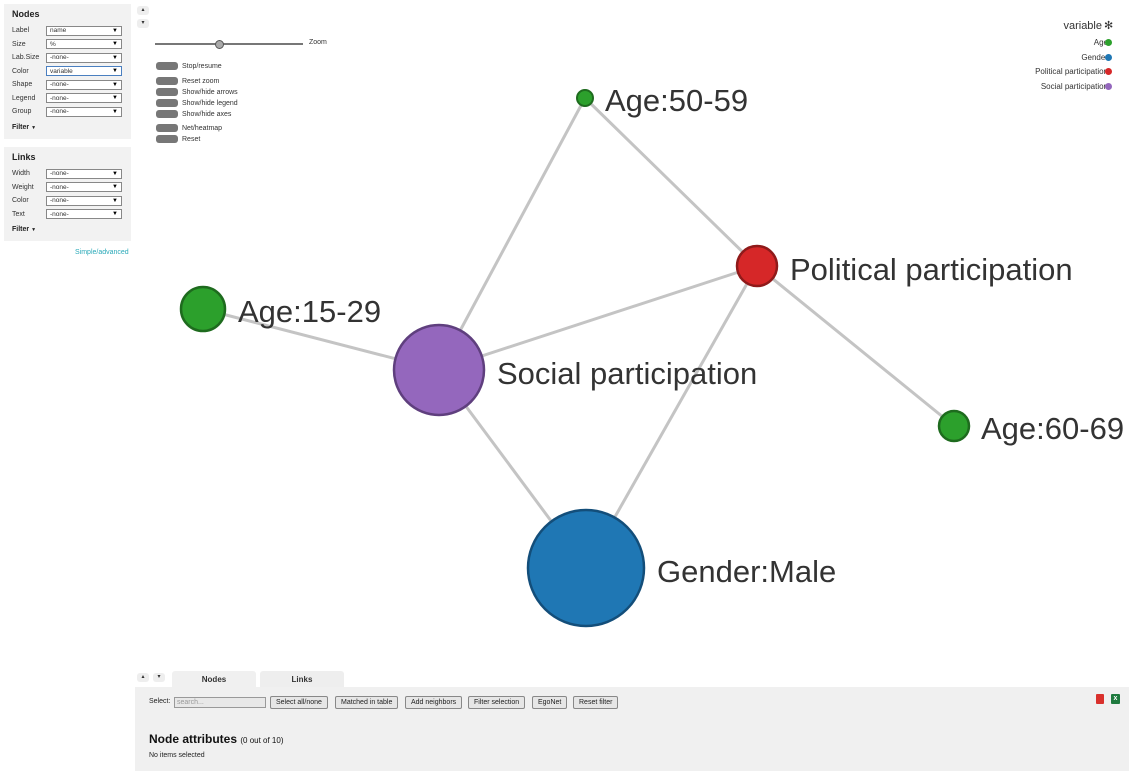 The height and width of the screenshot is (773, 1134). What do you see at coordinates (439, 370) in the screenshot?
I see `node-social-participation` at bounding box center [439, 370].